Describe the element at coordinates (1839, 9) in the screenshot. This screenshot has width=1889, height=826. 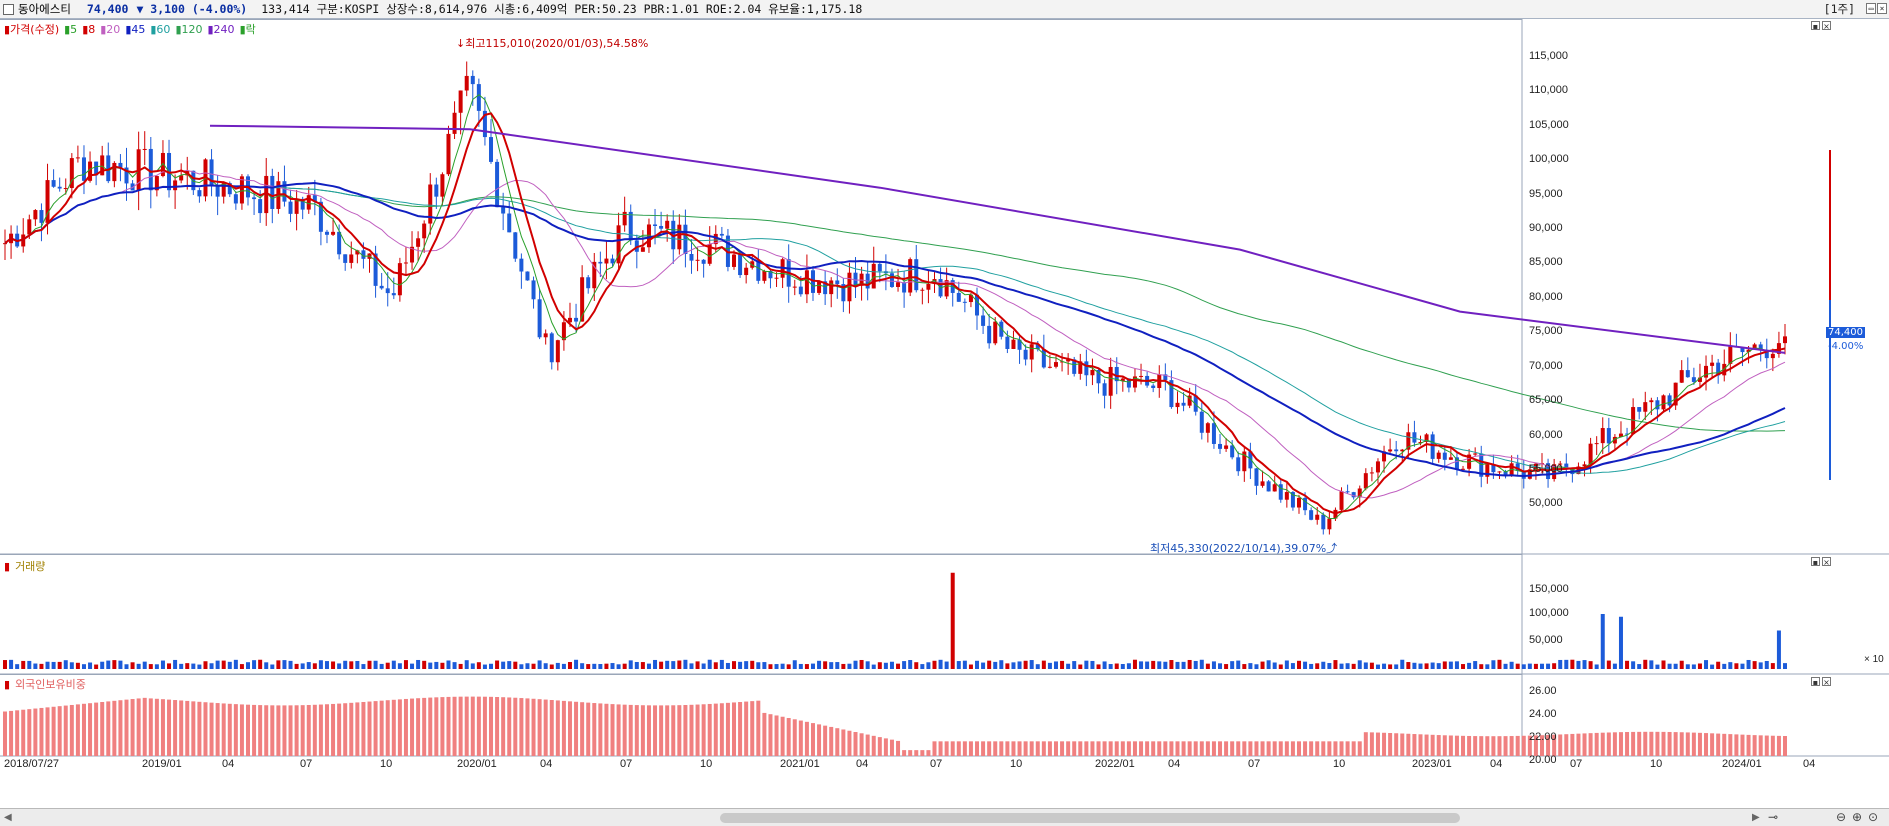
I see `period-selector: [1주]` at that location.